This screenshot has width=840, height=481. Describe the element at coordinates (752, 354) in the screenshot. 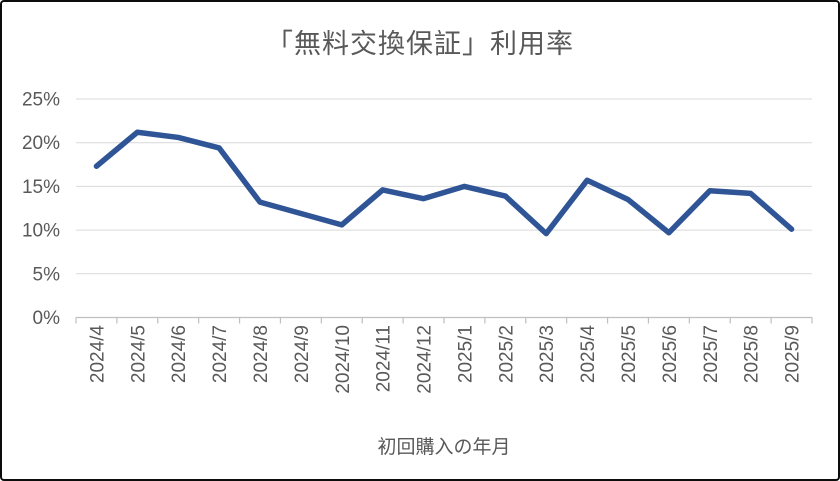

I see `x-tick-label: 2025/8` at that location.